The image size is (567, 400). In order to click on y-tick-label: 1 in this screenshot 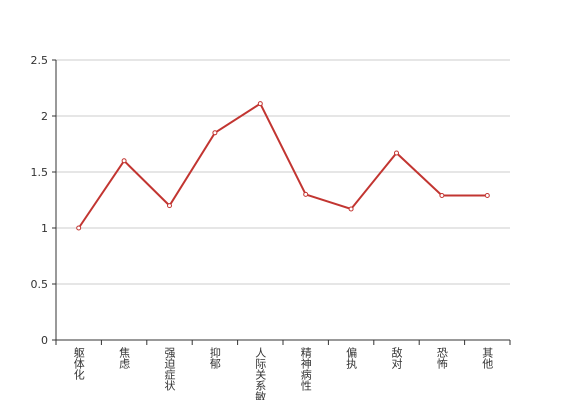, I will do `click(44, 228)`.